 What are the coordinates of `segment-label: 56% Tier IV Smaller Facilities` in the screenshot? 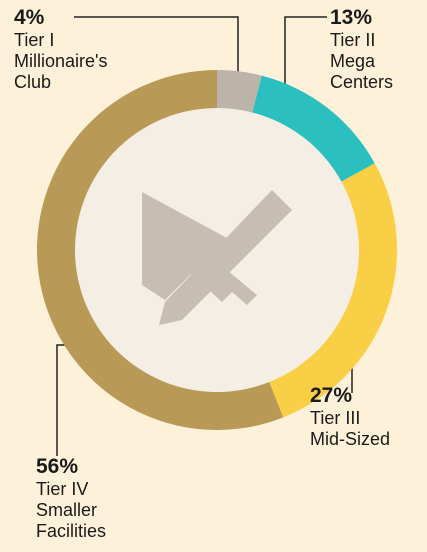 It's located at (71, 498).